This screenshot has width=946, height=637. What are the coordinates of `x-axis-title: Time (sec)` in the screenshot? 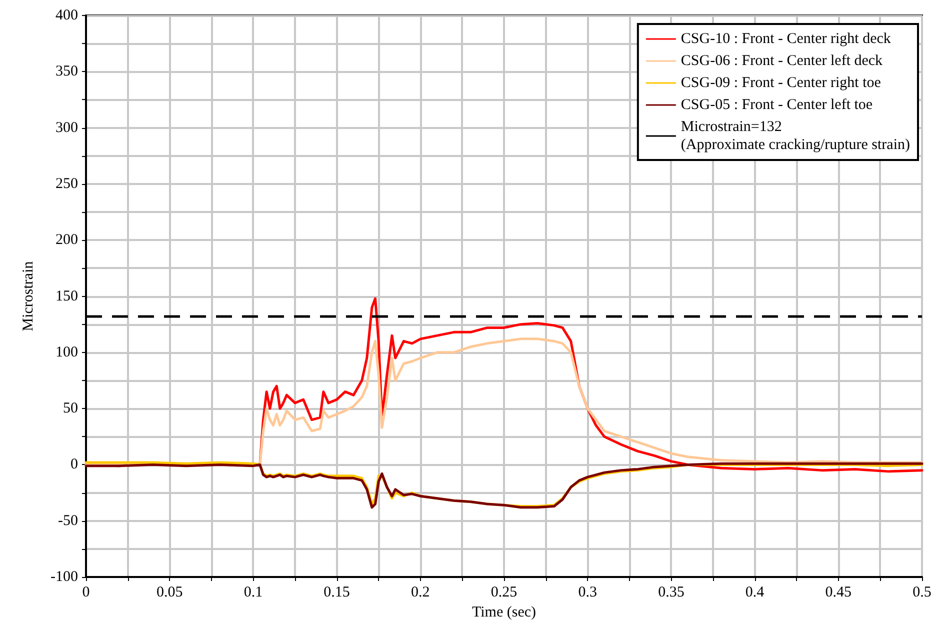 It's located at (504, 612).